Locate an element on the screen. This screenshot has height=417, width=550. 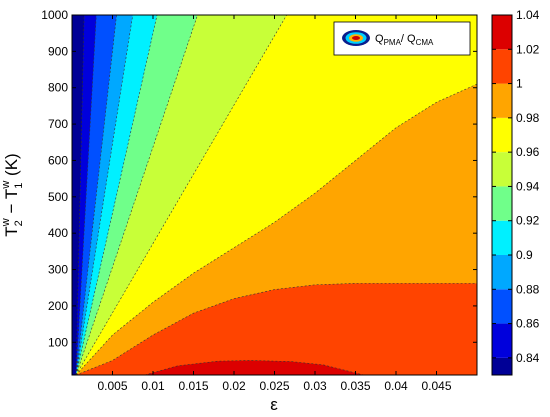
y-label-minus: − is located at coordinates (11, 208).